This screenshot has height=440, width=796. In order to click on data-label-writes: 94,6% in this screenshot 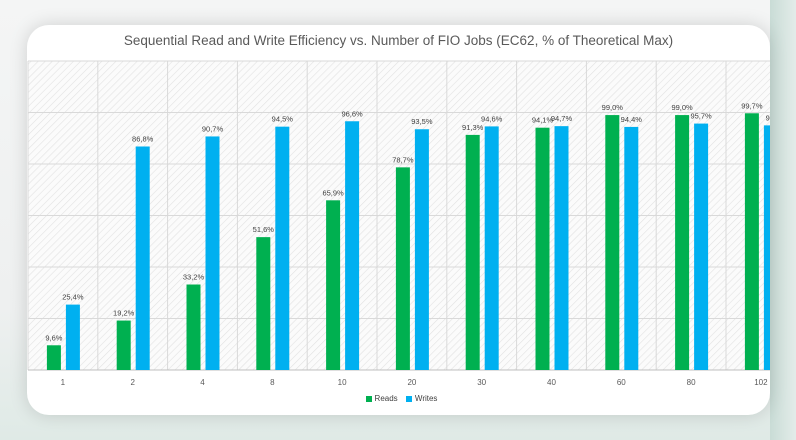, I will do `click(492, 118)`.